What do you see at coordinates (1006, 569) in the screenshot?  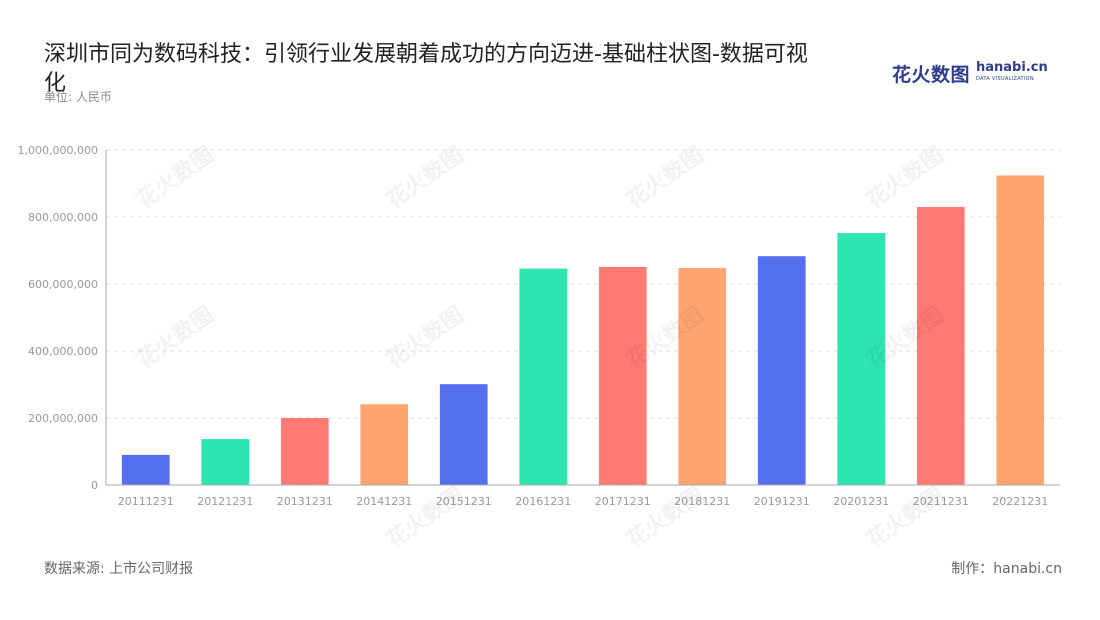 I see `credit-text: 制作：hanabi.cn` at bounding box center [1006, 569].